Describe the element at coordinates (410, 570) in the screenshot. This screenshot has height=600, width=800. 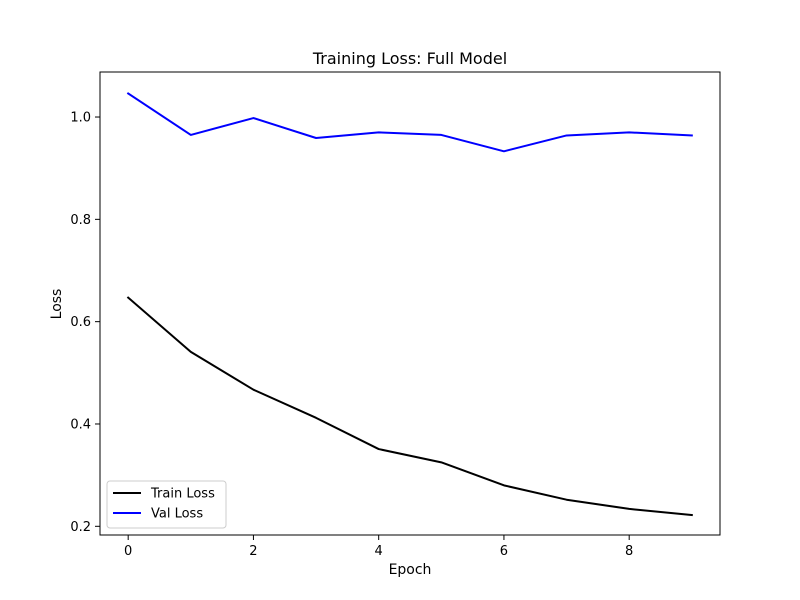
I see `x-axis-title: Epoch` at that location.